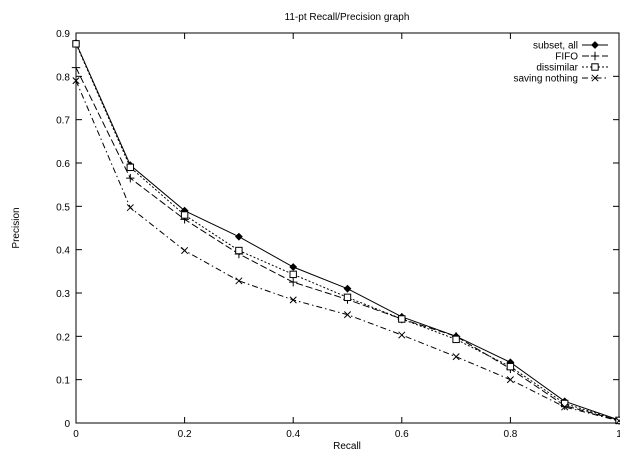 The width and height of the screenshot is (620, 453). Describe the element at coordinates (63, 121) in the screenshot. I see `y-tick-label: 0.7` at that location.